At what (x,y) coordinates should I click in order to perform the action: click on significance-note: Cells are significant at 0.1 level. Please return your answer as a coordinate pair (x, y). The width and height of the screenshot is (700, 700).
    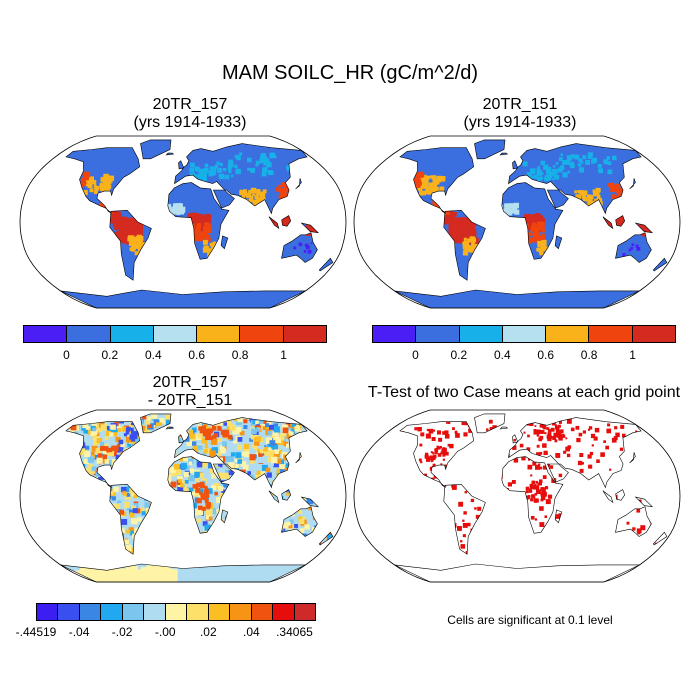
    Looking at the image, I should click on (530, 620).